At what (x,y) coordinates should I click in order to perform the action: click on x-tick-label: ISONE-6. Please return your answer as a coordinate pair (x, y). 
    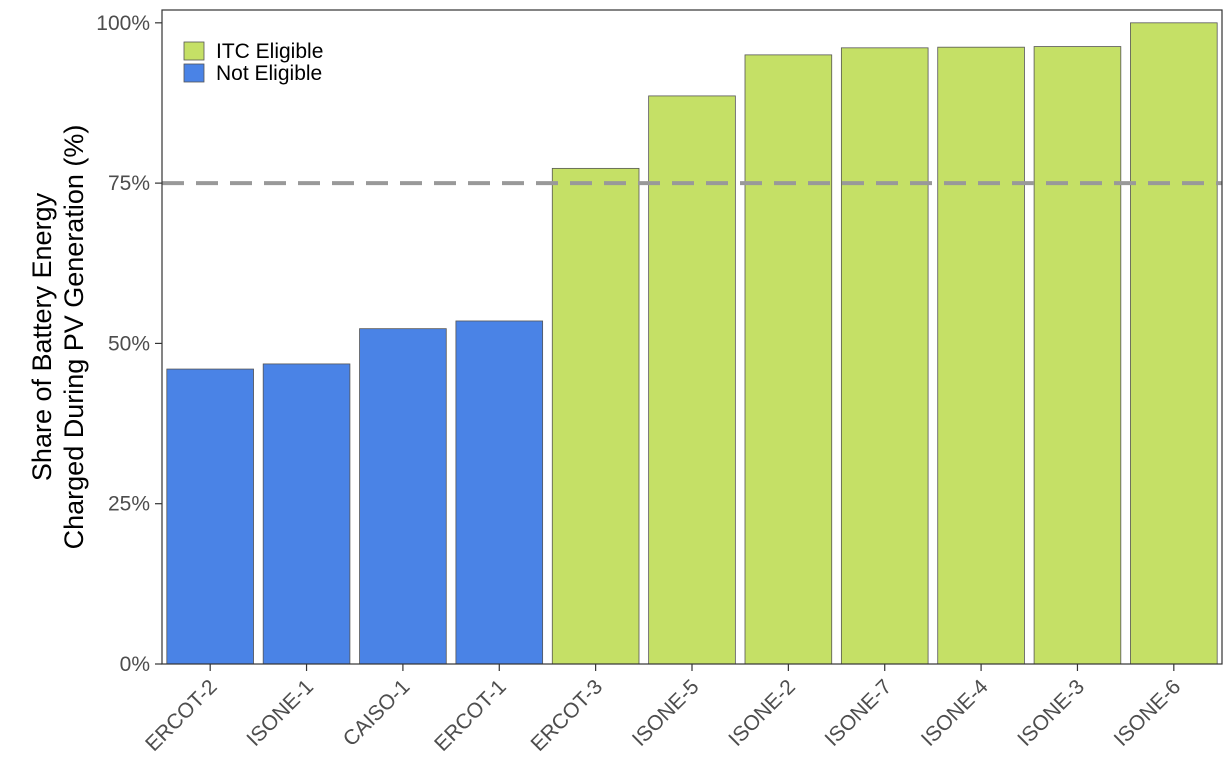
    Looking at the image, I should click on (1148, 713).